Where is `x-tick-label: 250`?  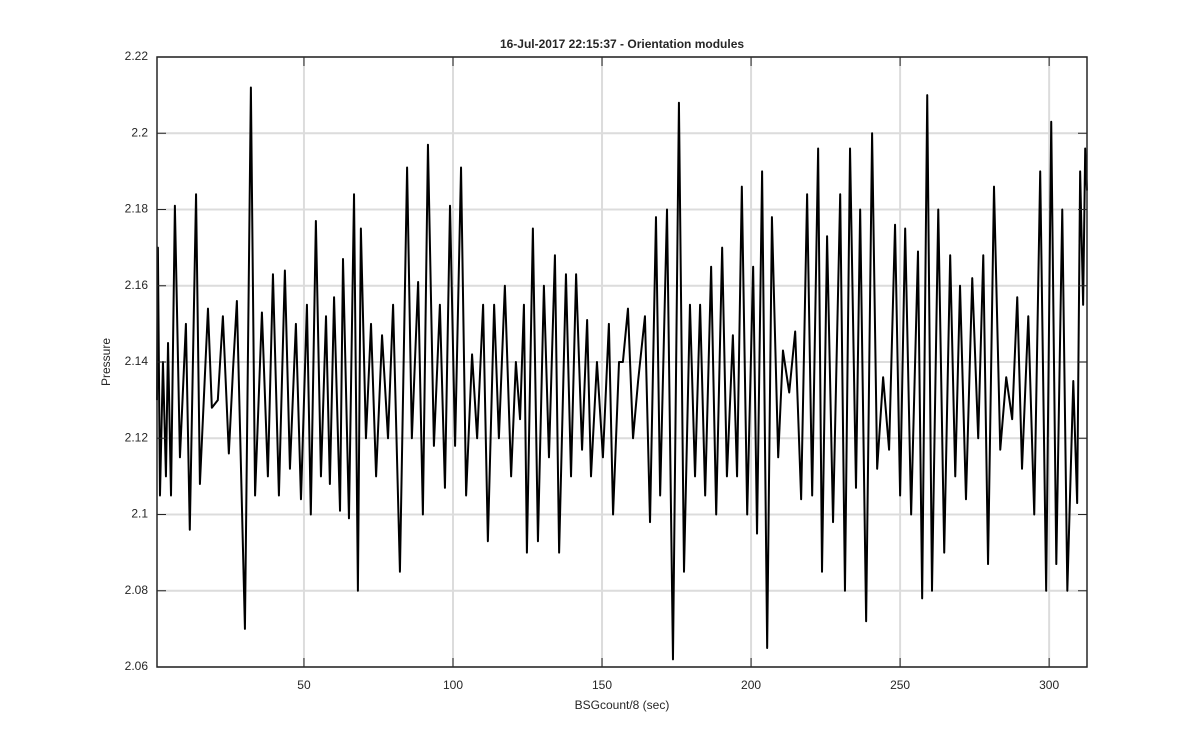 x-tick-label: 250 is located at coordinates (900, 685).